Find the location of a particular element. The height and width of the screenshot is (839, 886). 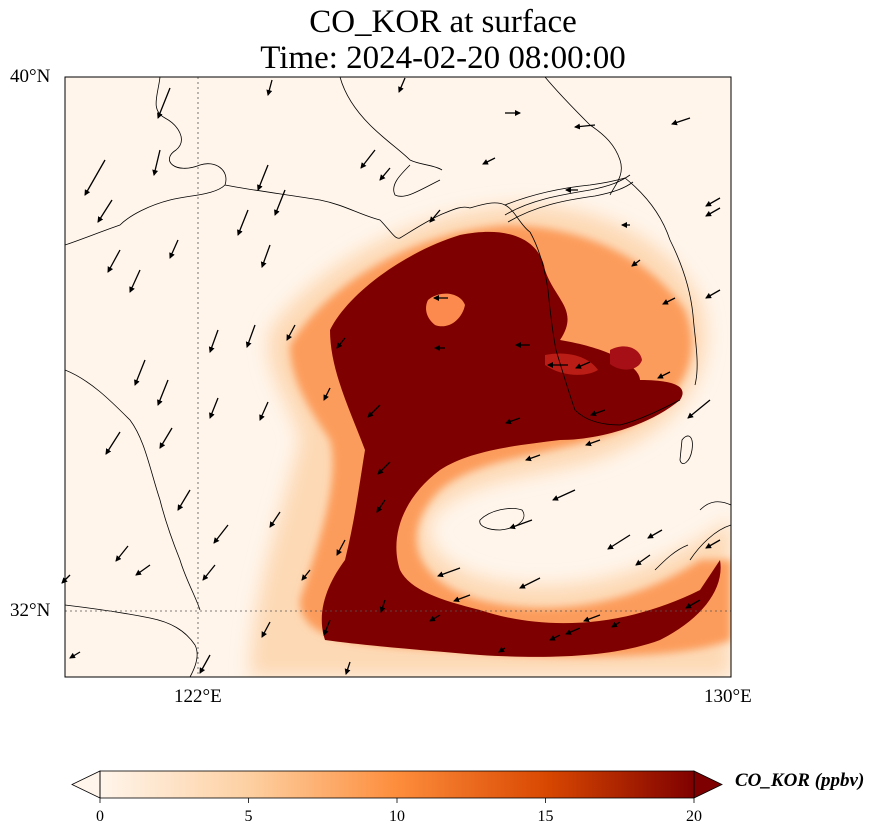

colorbar-tick-5: 5 is located at coordinates (248, 816).